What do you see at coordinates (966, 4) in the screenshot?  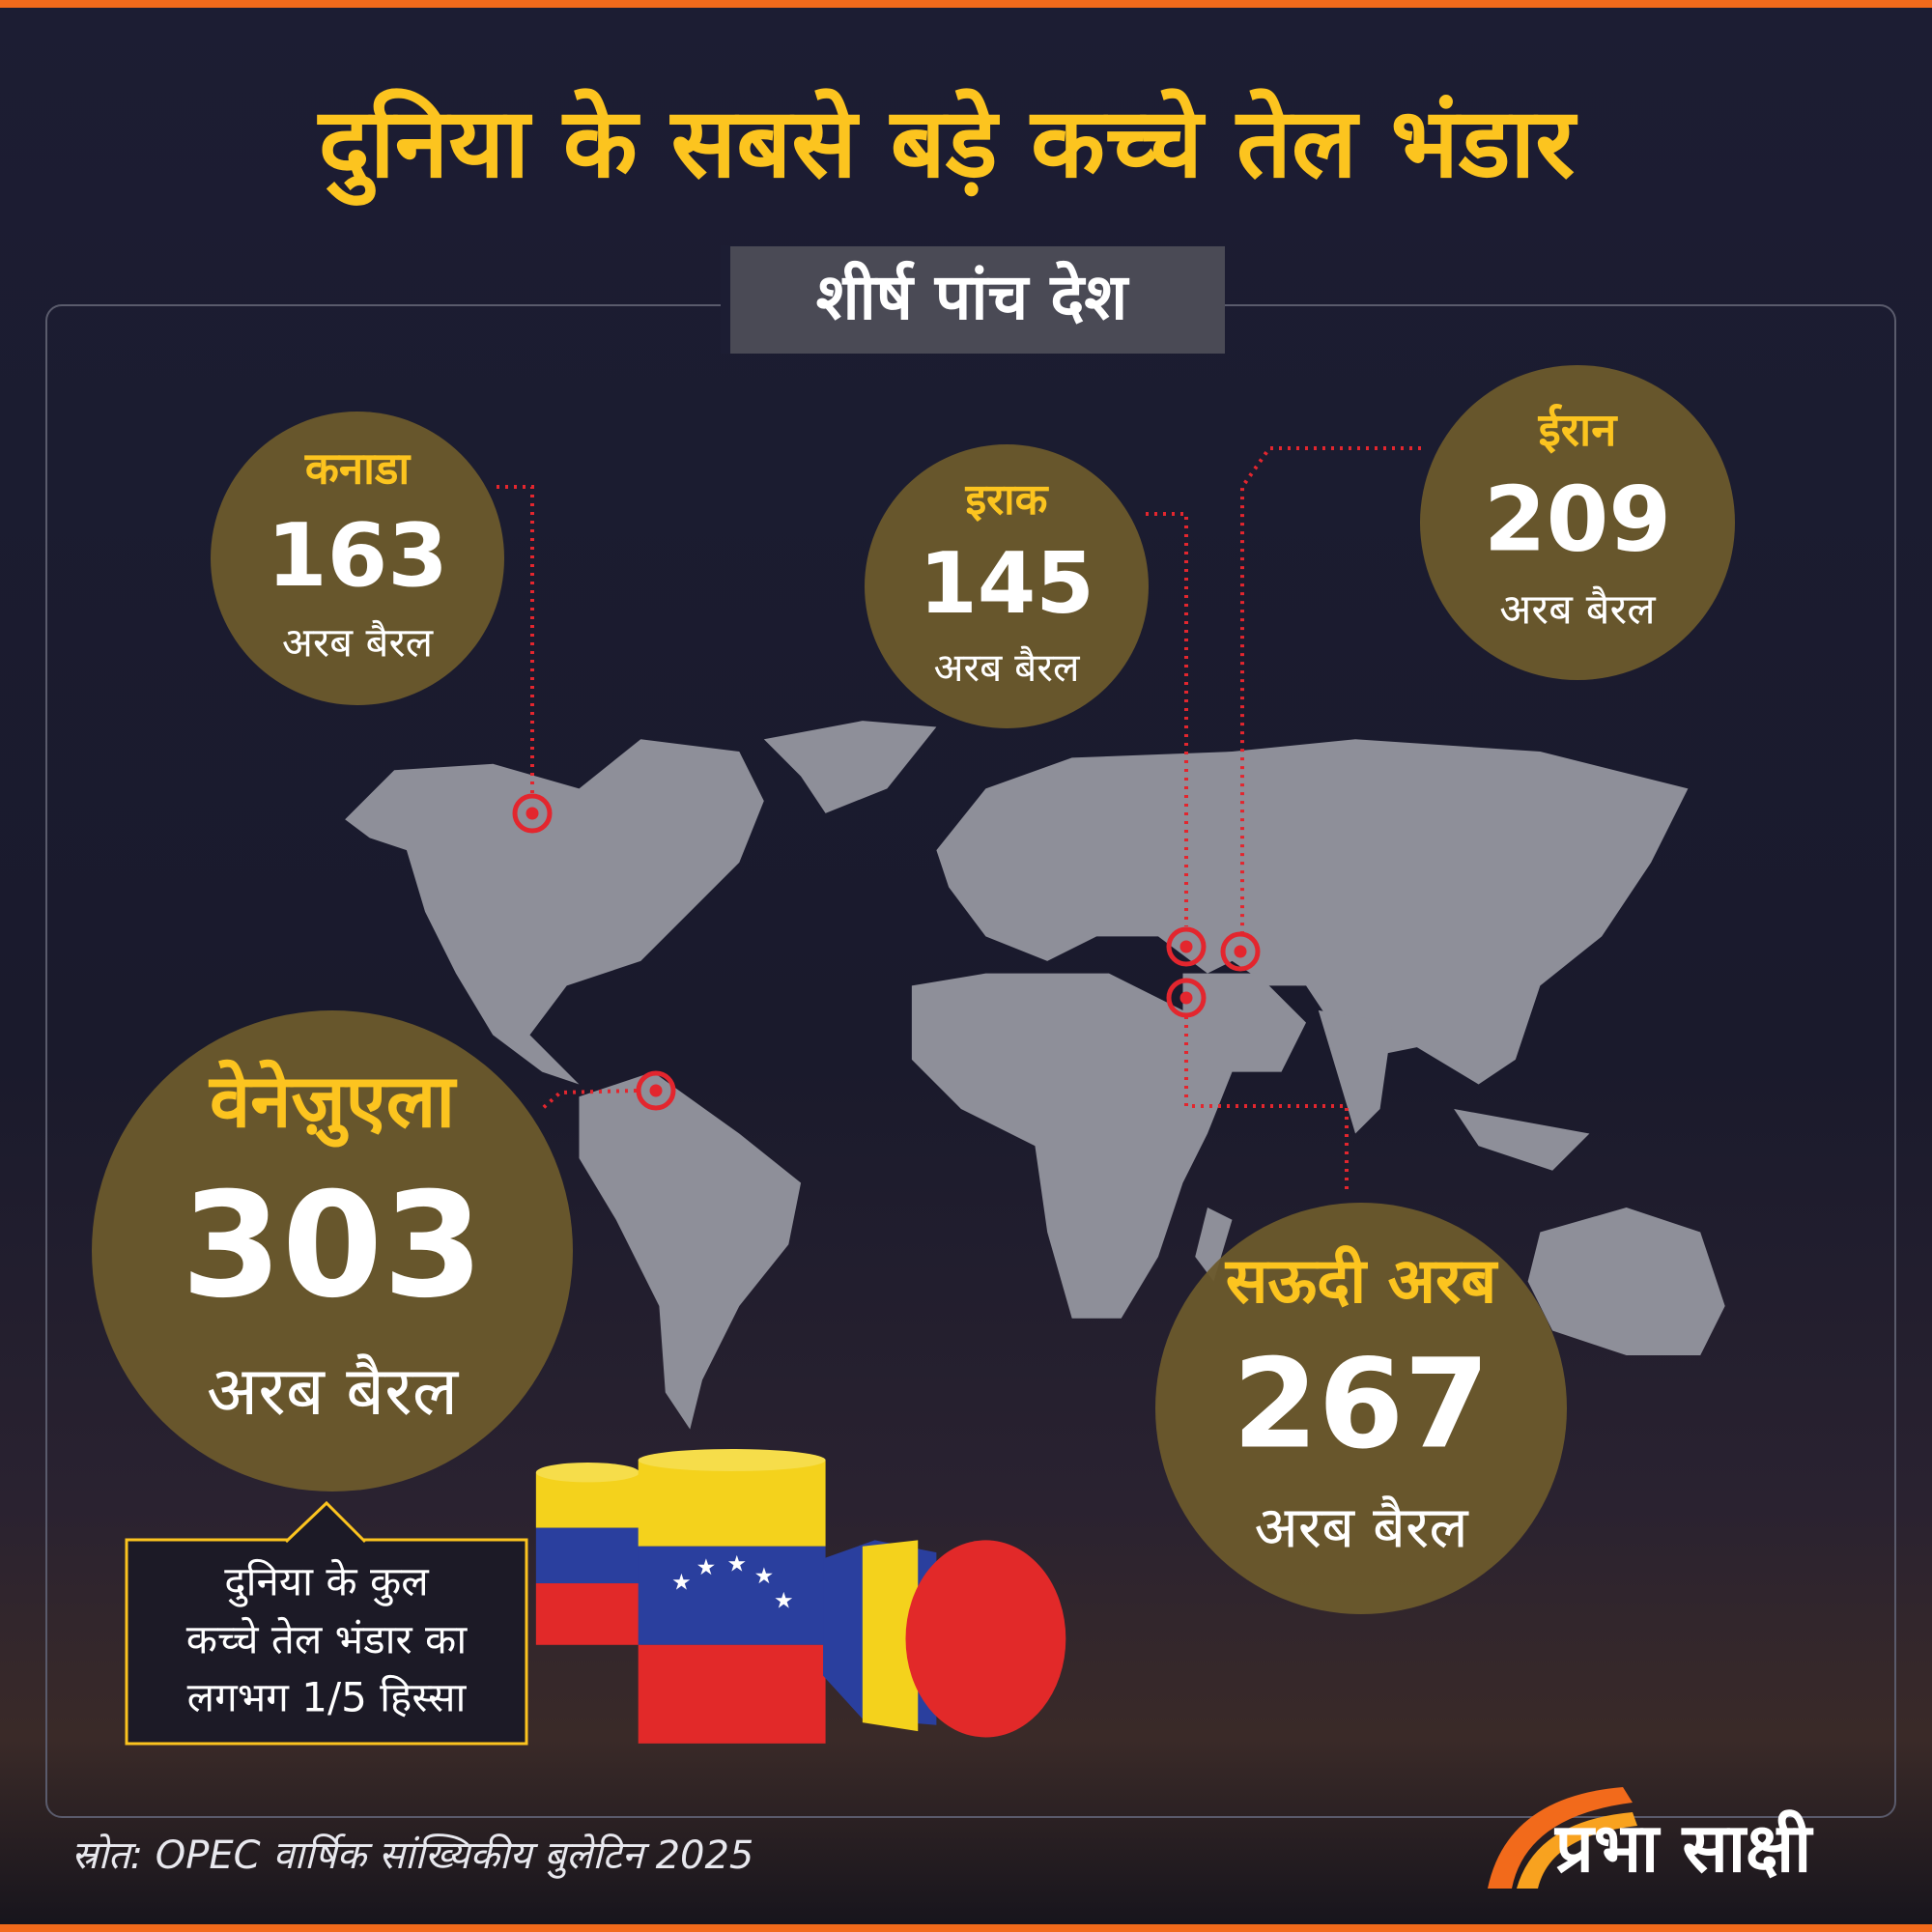 I see `top-bar` at bounding box center [966, 4].